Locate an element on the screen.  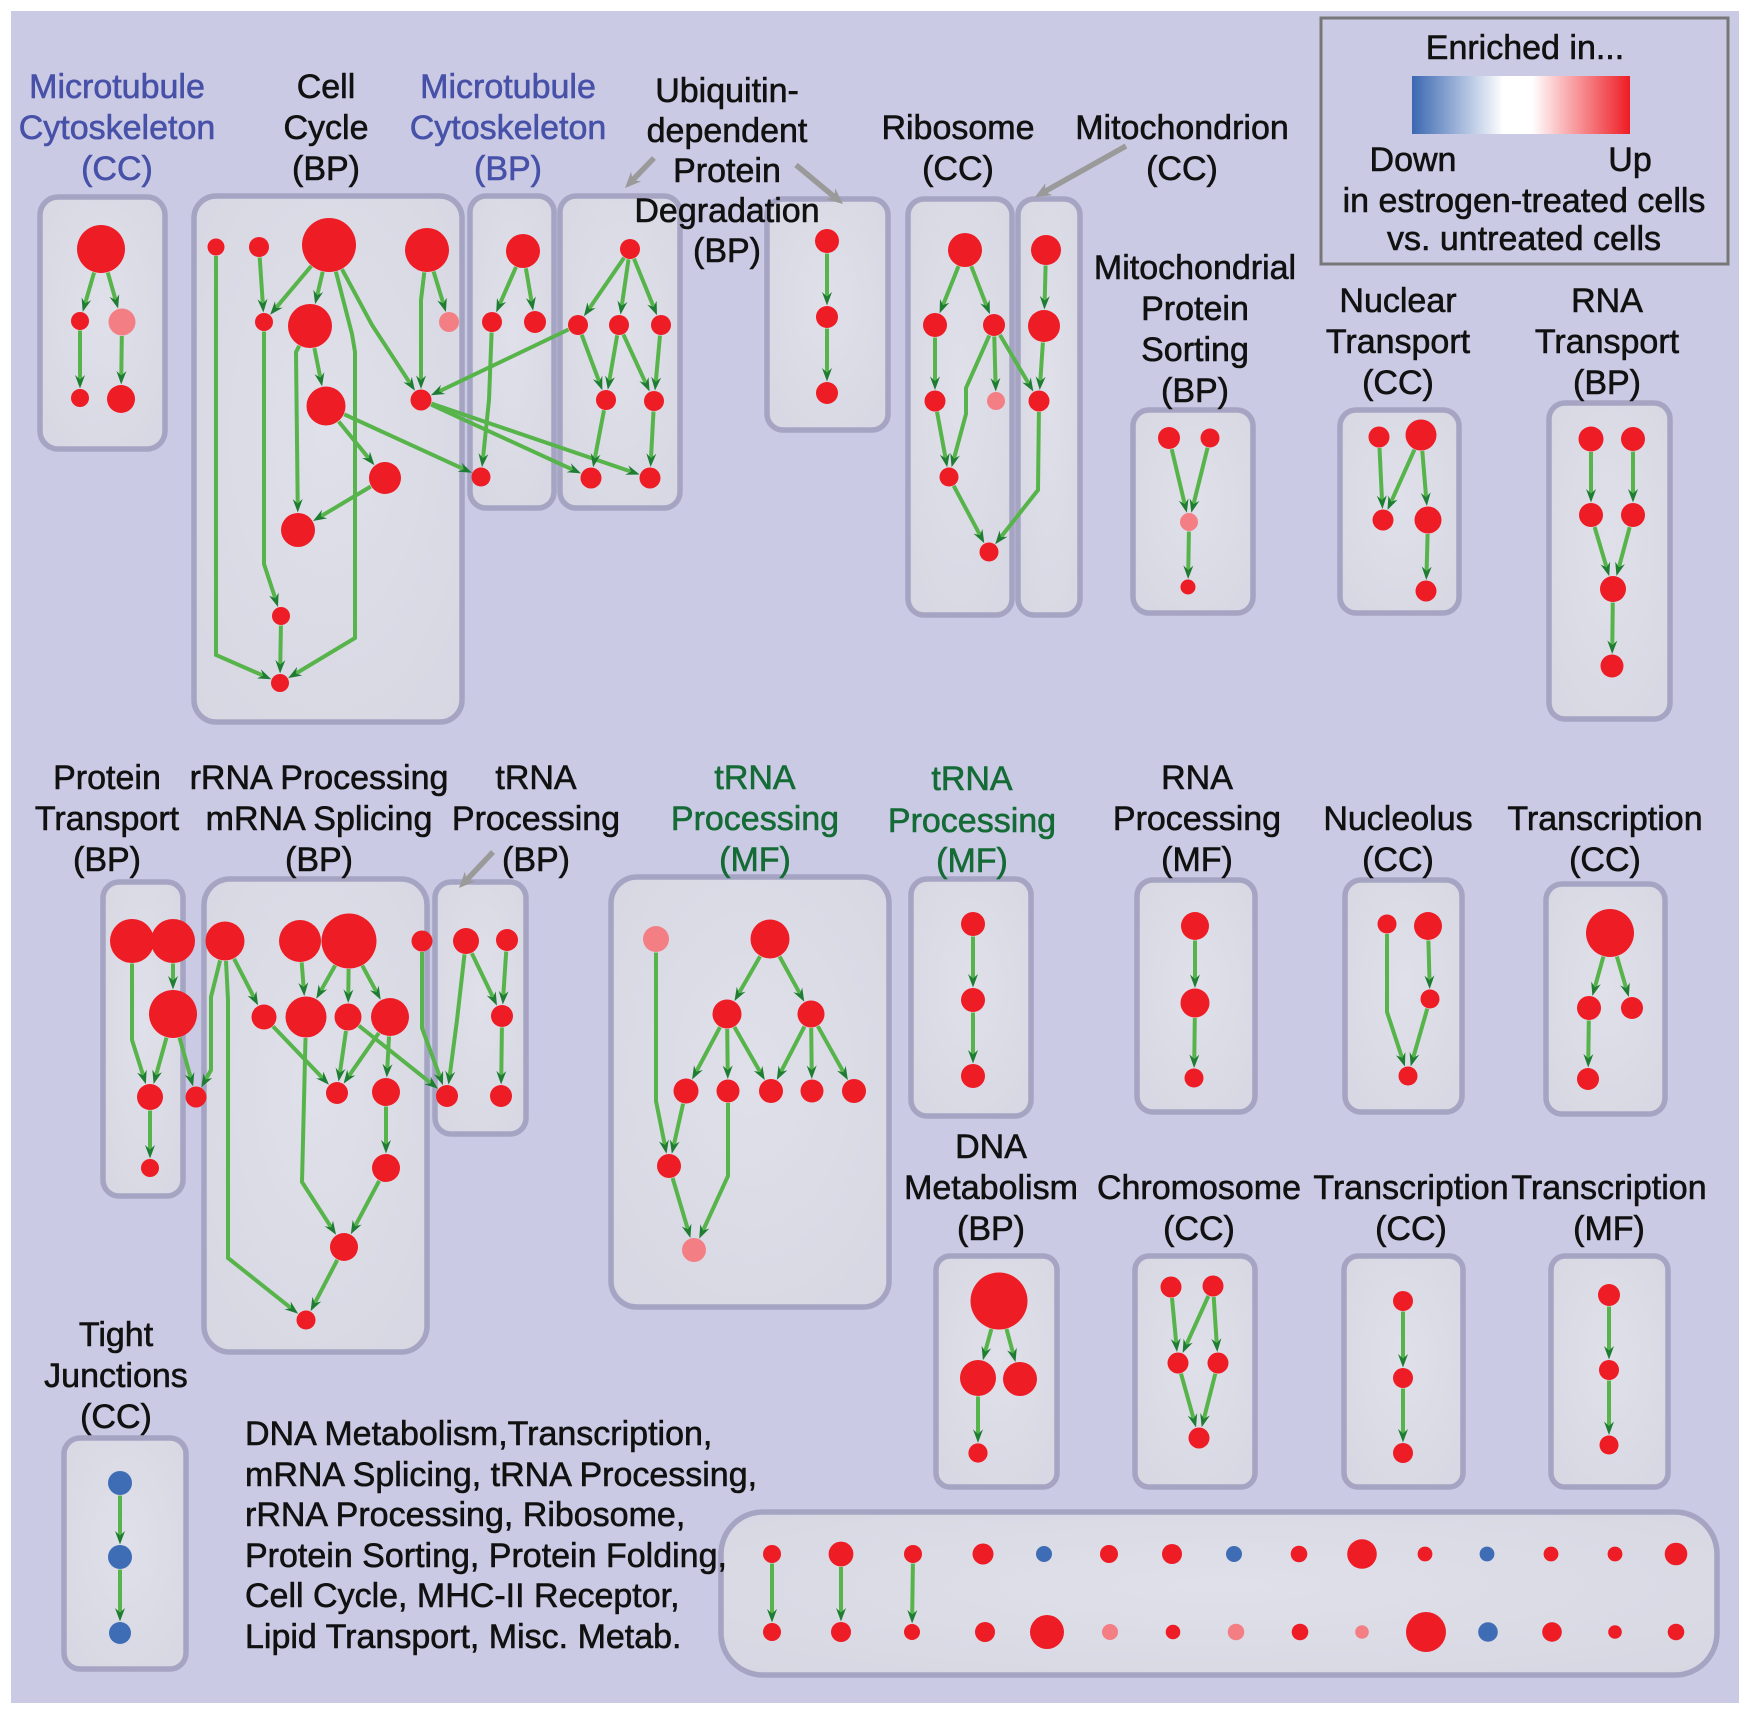
svg-text: vs. untreated cells is located at coordinates (1524, 239).